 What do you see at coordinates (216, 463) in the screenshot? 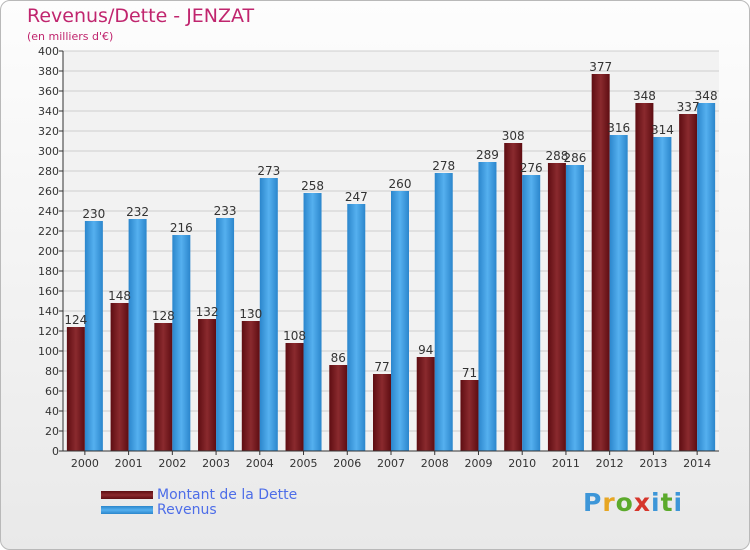
I see `x-tick-label: 2003` at bounding box center [216, 463].